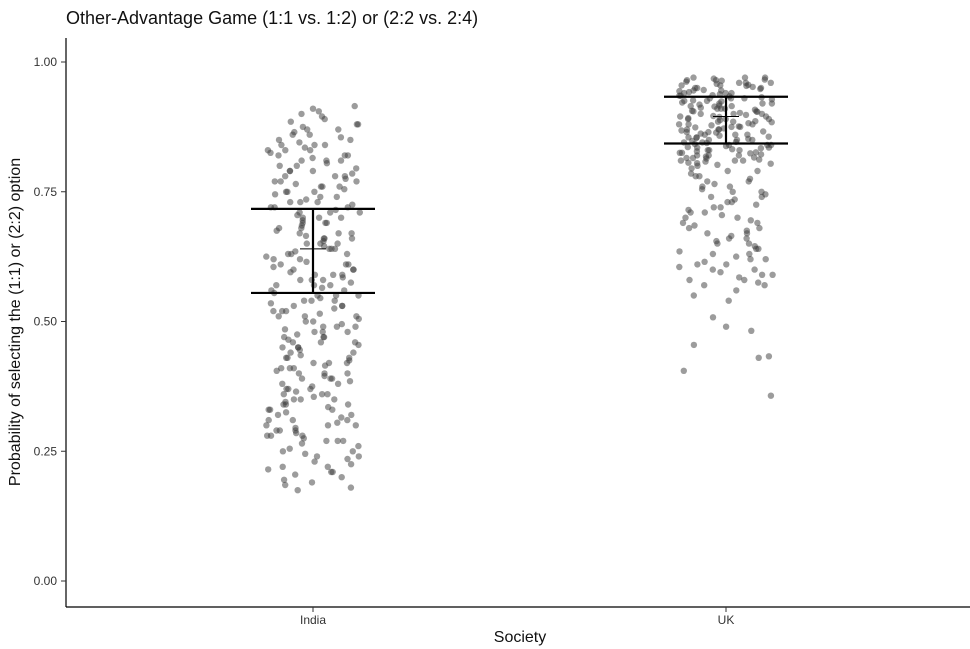 Image resolution: width=970 pixels, height=649 pixels. What do you see at coordinates (46, 451) in the screenshot?
I see `y-tick-label: 0.25` at bounding box center [46, 451].